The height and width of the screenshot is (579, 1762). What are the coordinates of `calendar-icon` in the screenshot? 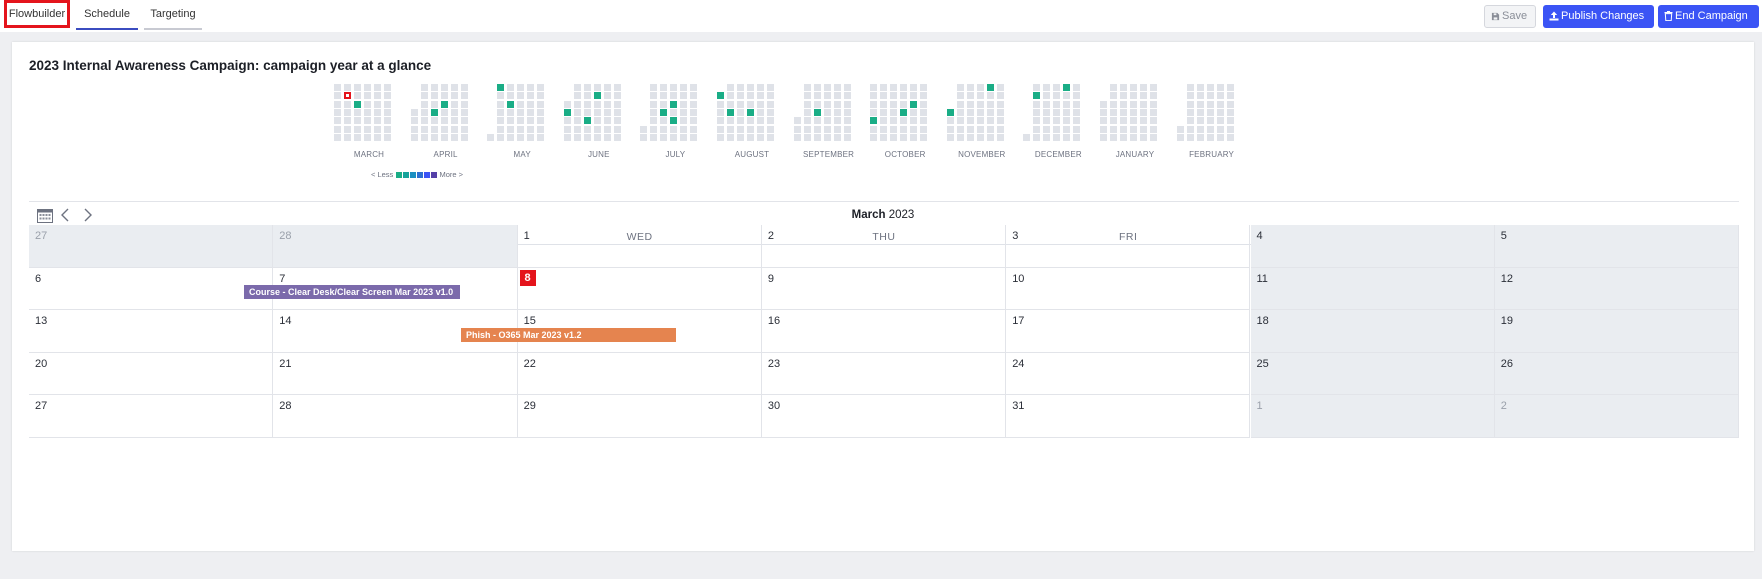 It's located at (45, 215).